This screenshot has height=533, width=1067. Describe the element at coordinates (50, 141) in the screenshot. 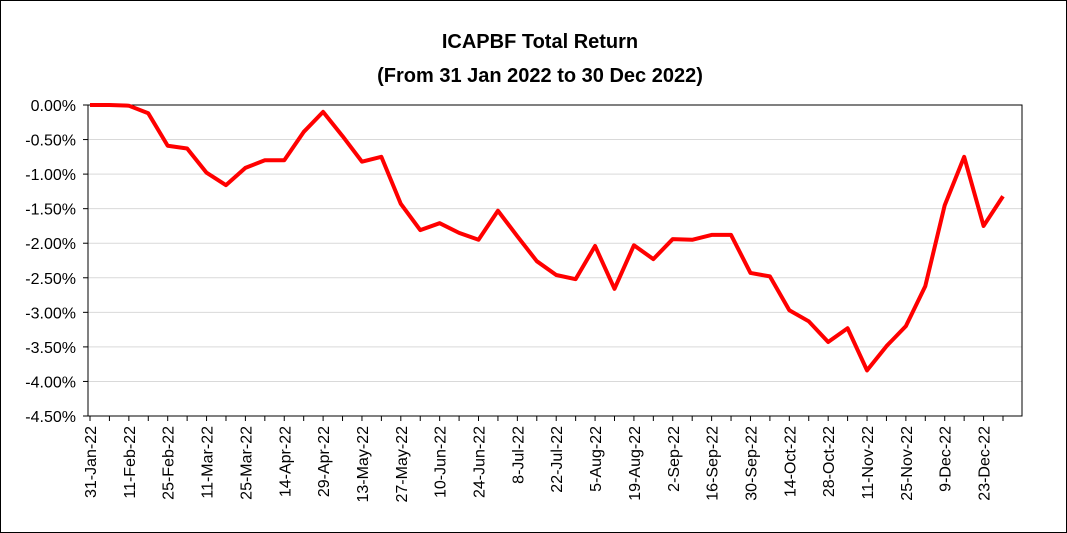

I see `y-tick-label: -0.50%` at that location.